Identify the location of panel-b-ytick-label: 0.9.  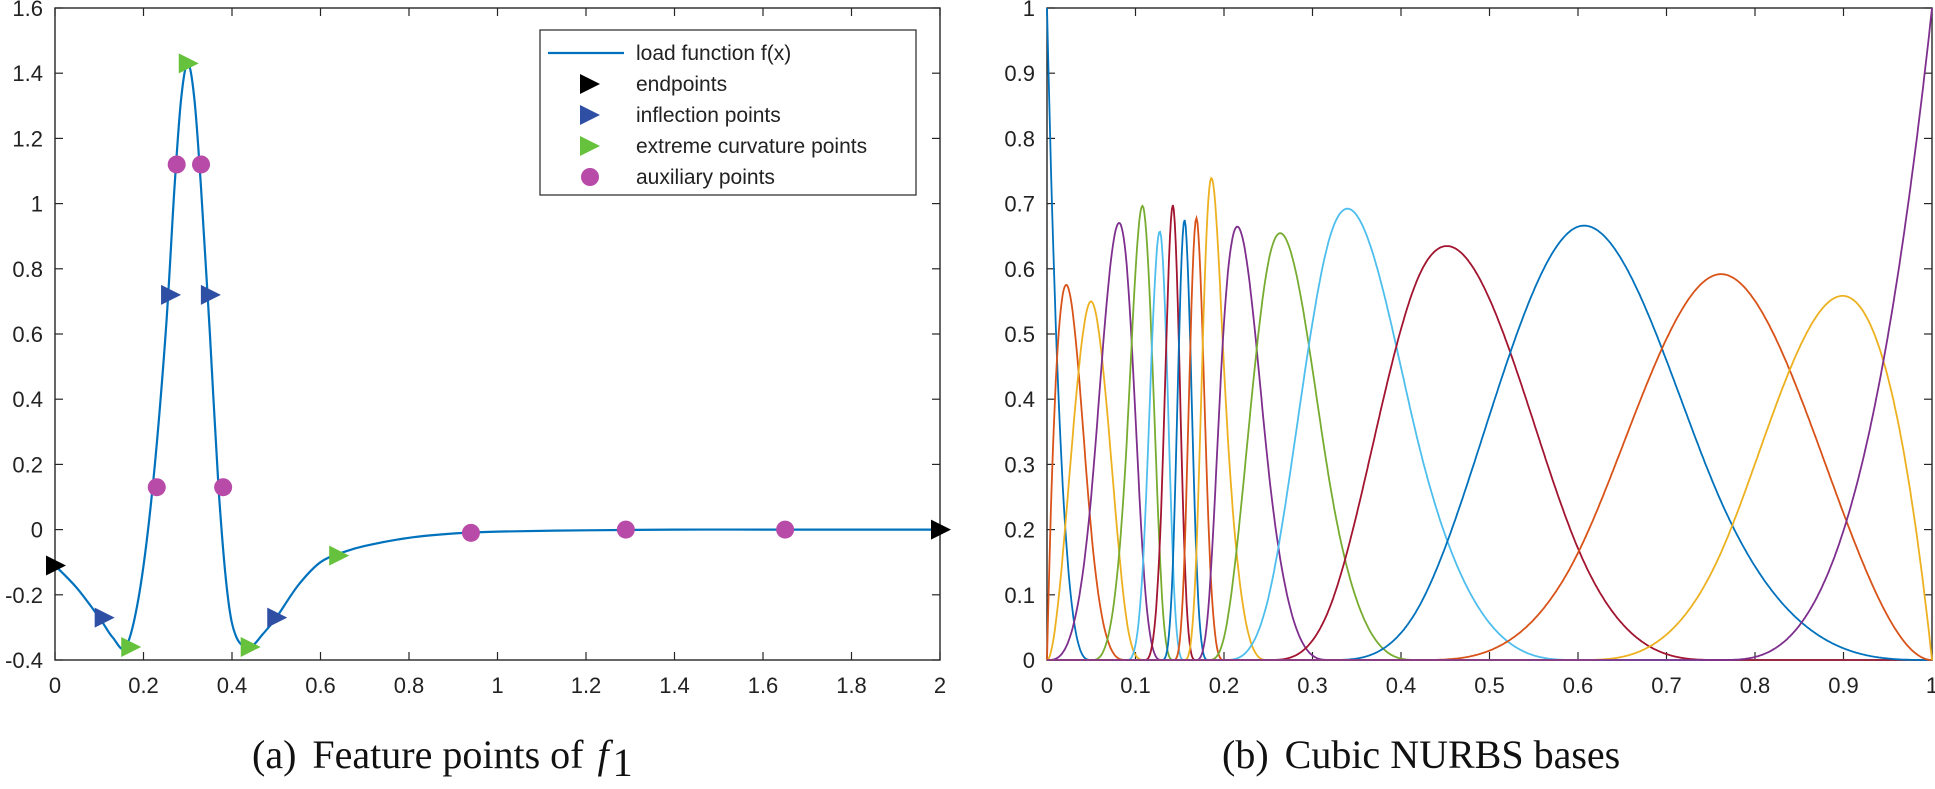
(1019, 73).